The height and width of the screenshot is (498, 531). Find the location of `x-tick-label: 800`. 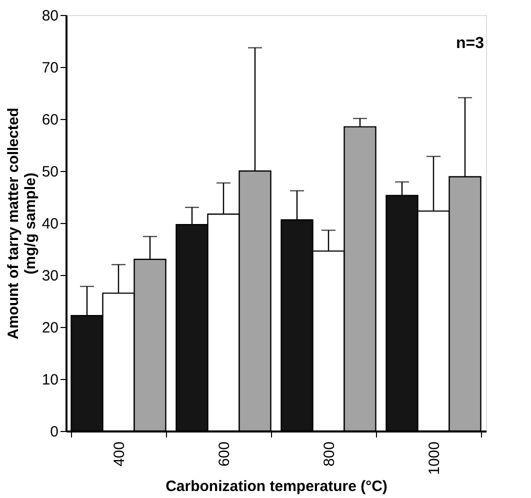

x-tick-label: 800 is located at coordinates (329, 454).